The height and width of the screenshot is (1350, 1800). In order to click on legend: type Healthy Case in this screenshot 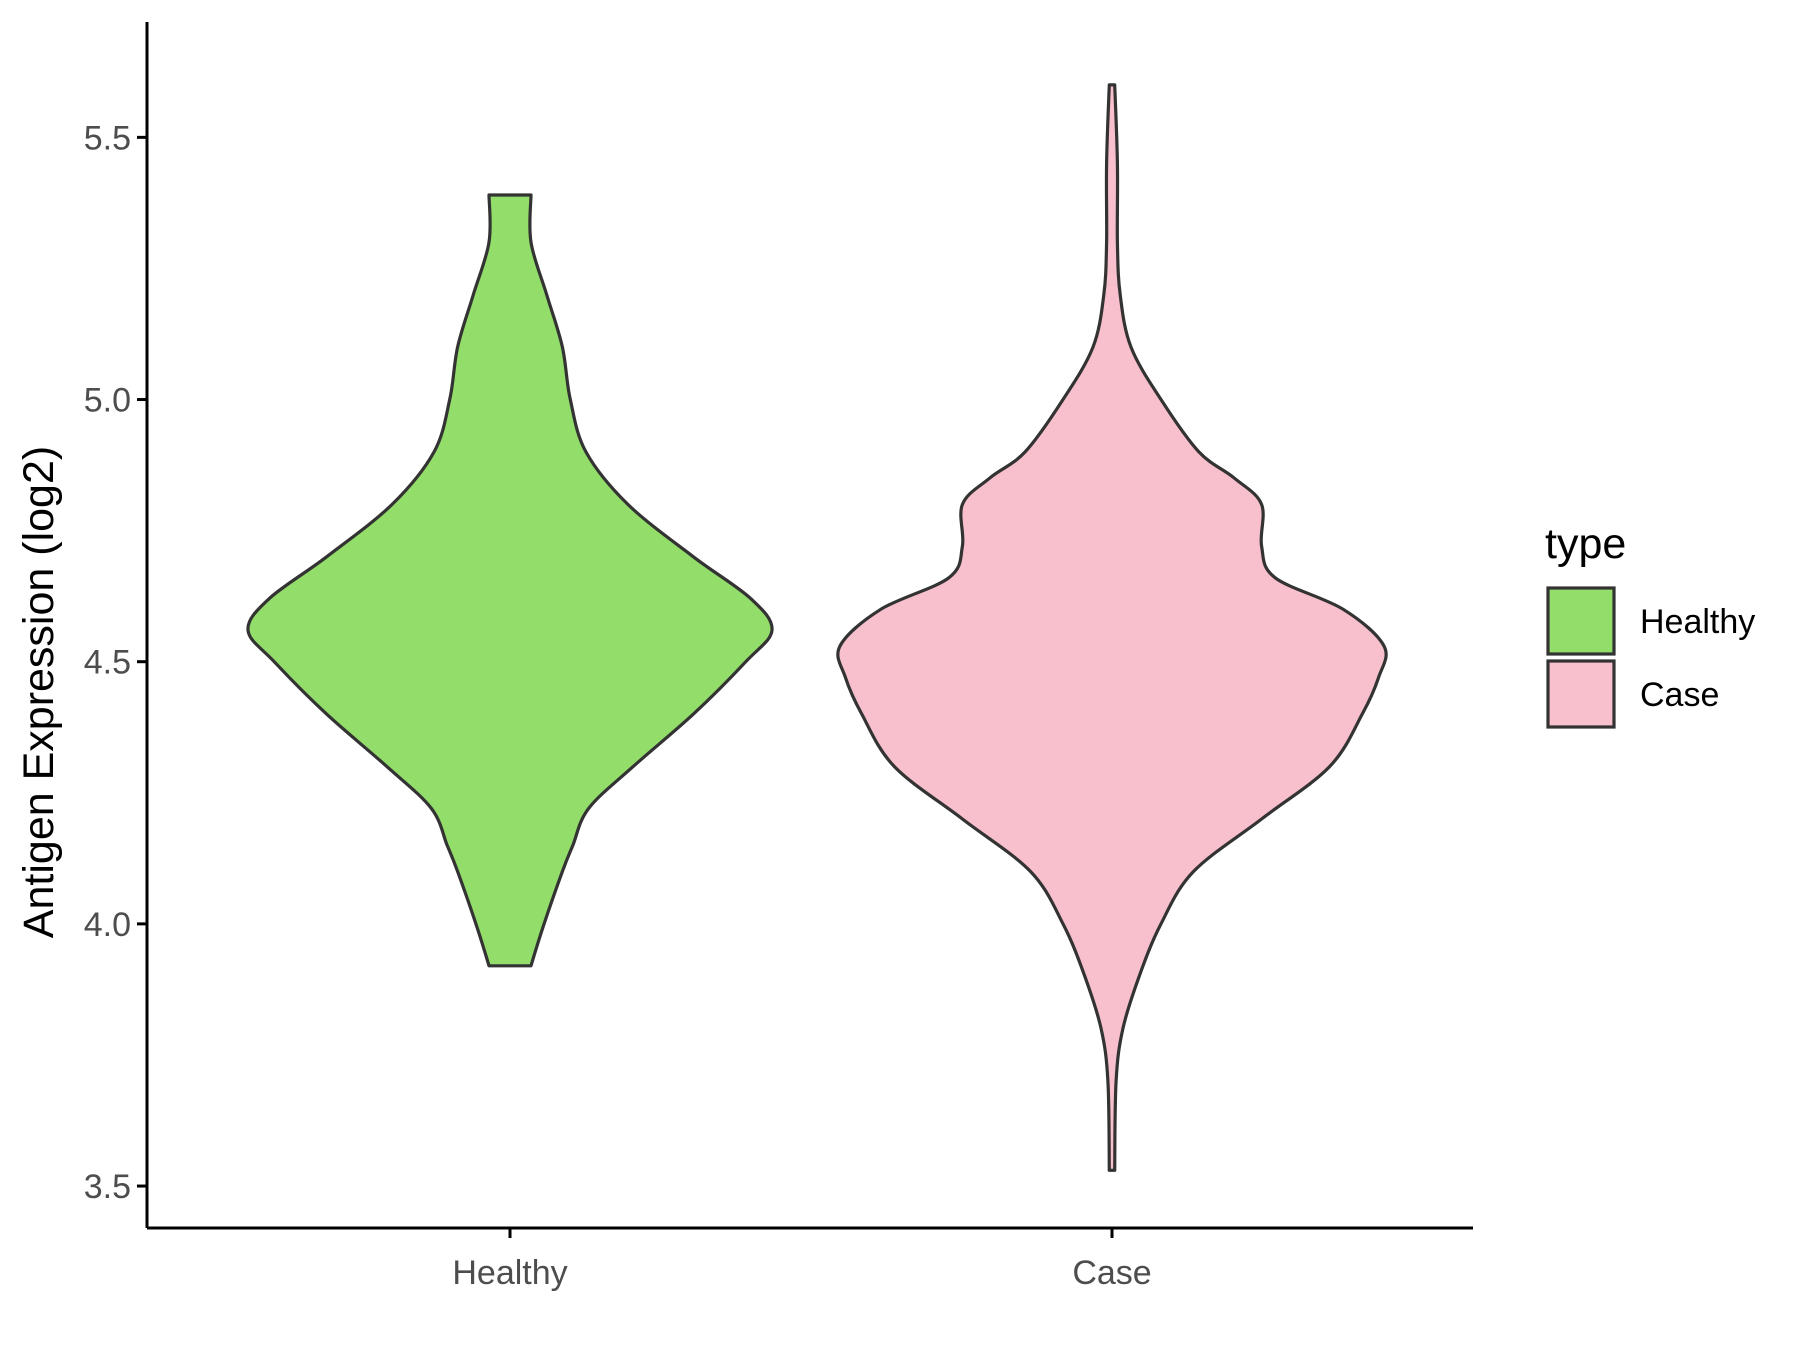, I will do `click(1650, 624)`.